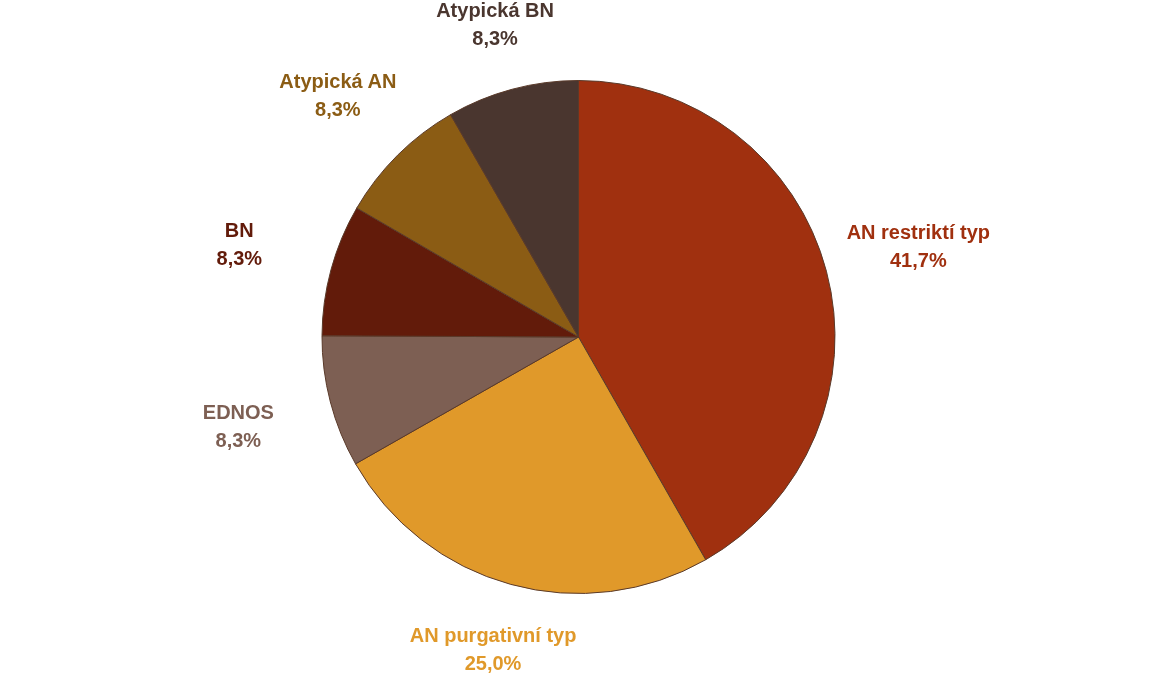 Image resolution: width=1157 pixels, height=678 pixels. I want to click on slice-label: AN restriktí typ, so click(918, 232).